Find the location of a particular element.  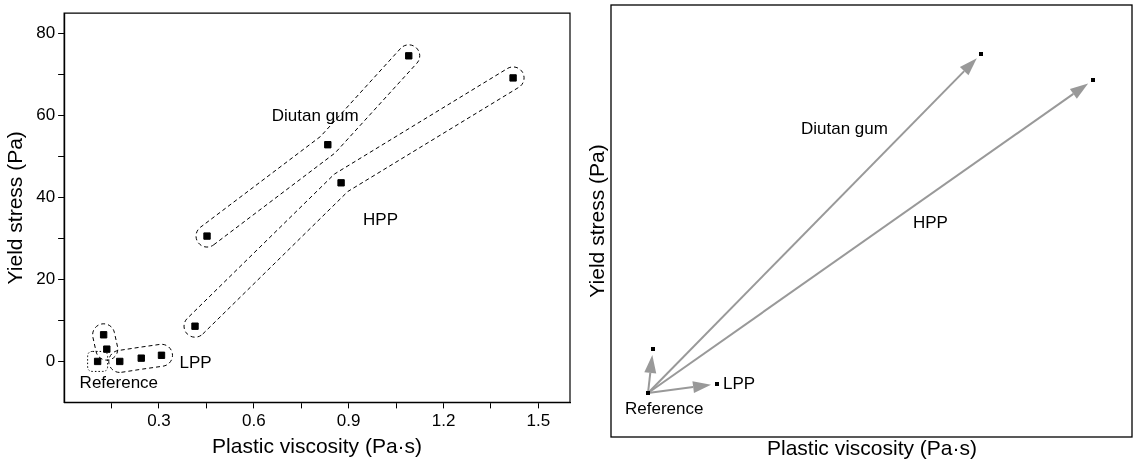

text: Reference is located at coordinates (664, 409).